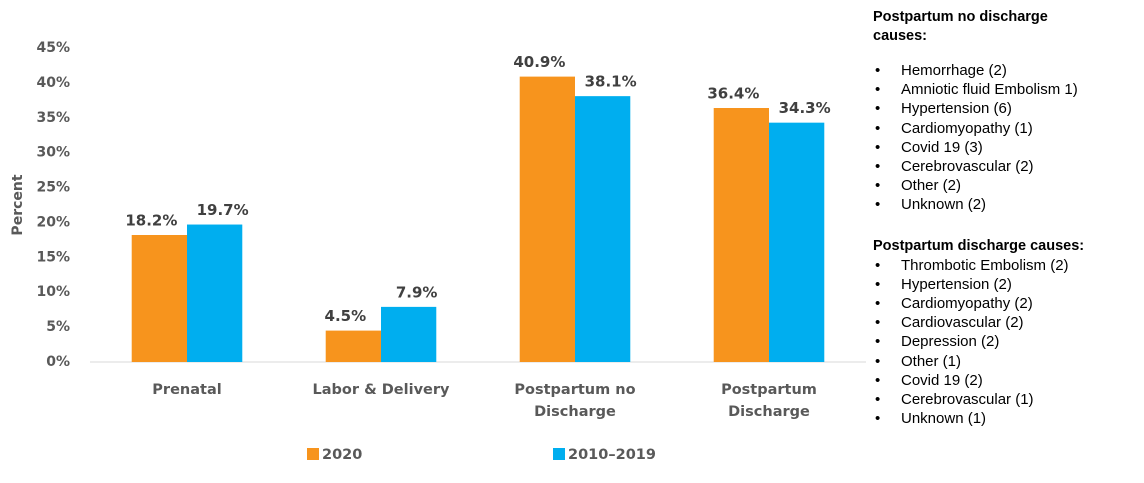  Describe the element at coordinates (53, 153) in the screenshot. I see `y-tick-label: 30%` at that location.